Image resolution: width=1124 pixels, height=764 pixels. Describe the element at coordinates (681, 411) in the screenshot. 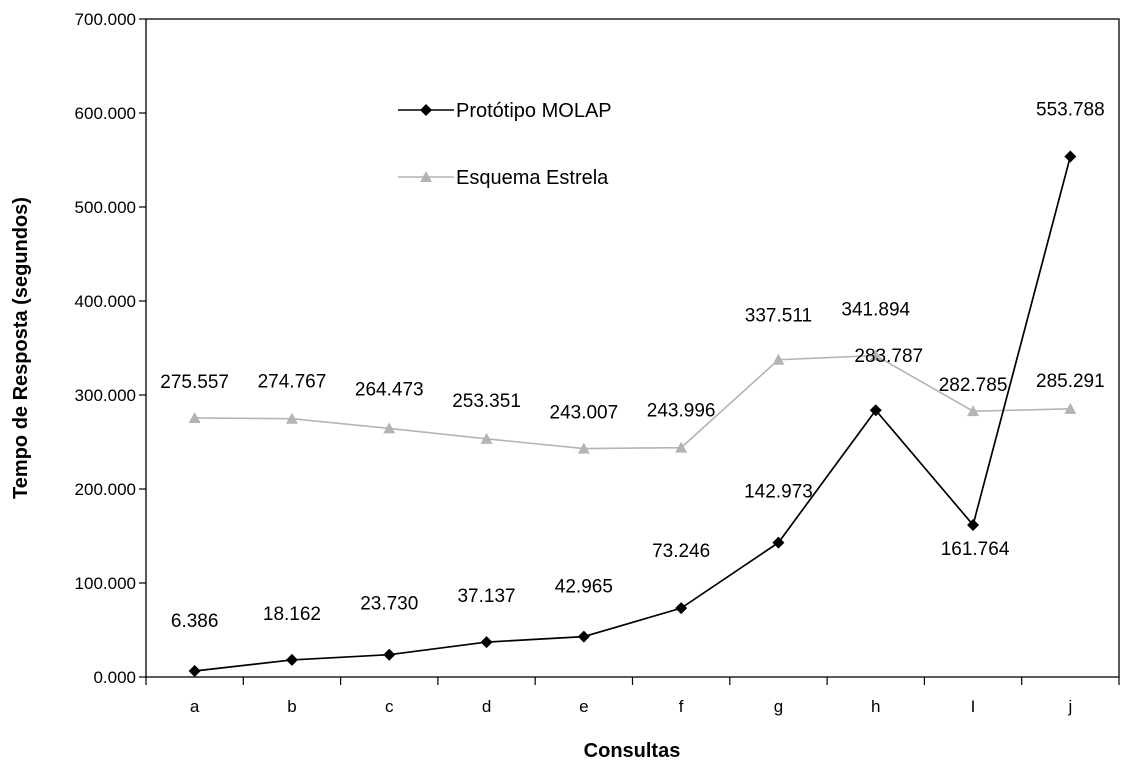

I see `data-label: 243.996` at that location.